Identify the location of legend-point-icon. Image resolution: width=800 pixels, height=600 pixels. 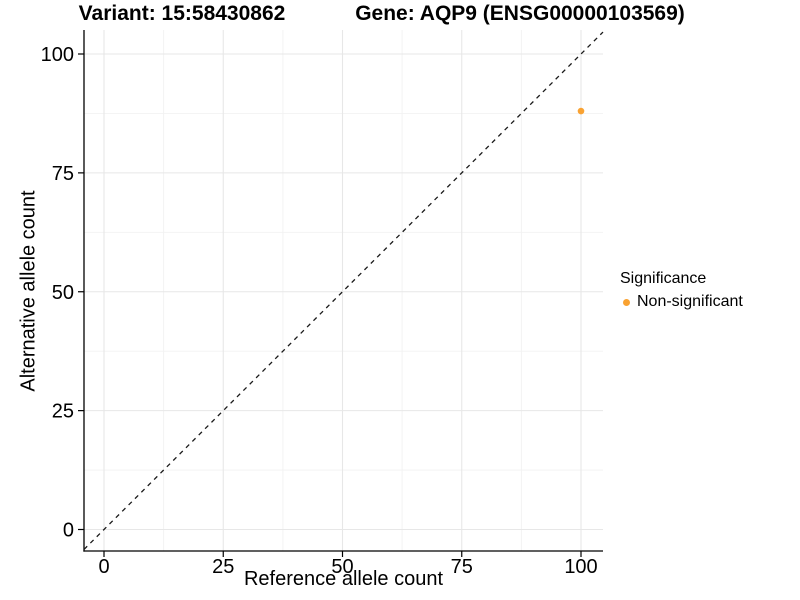
(626, 302).